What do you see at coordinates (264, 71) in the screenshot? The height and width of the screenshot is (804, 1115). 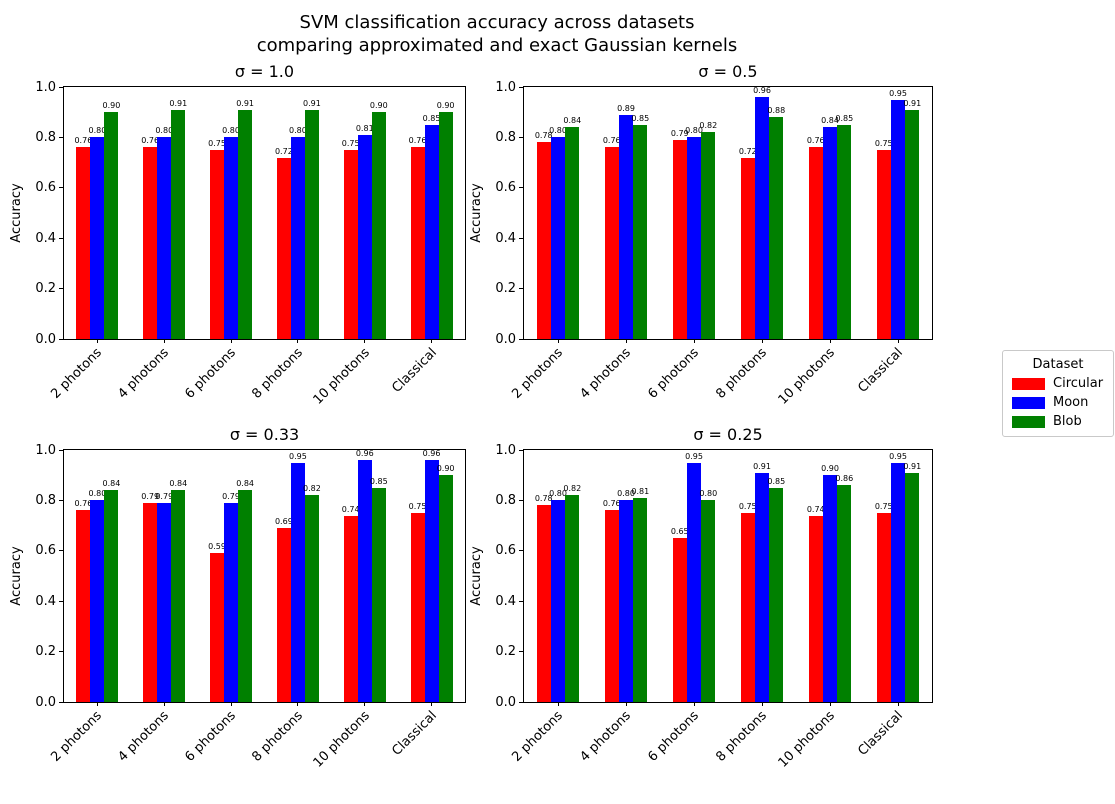 I see `subplot-title: σ = 1.0` at bounding box center [264, 71].